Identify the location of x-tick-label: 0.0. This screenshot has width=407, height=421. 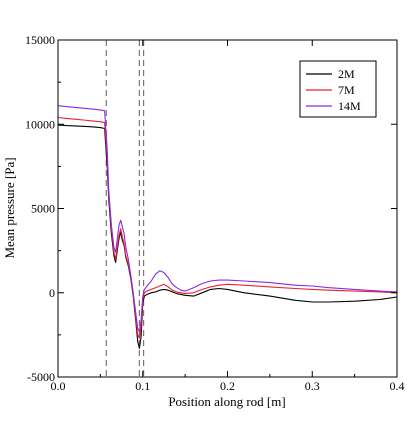
(58, 386).